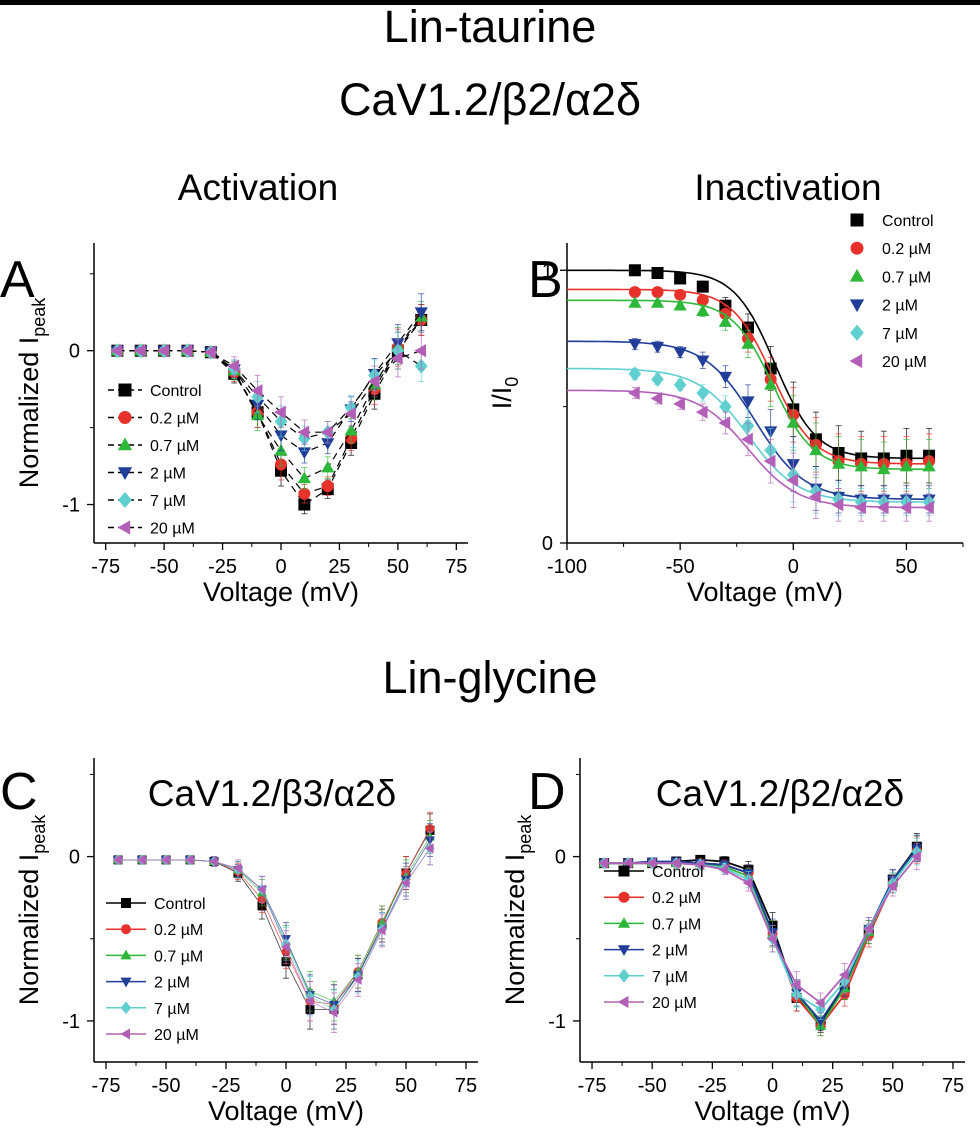 This screenshot has height=1128, width=980. What do you see at coordinates (222, 567) in the screenshot?
I see `x-tick-label: -25` at bounding box center [222, 567].